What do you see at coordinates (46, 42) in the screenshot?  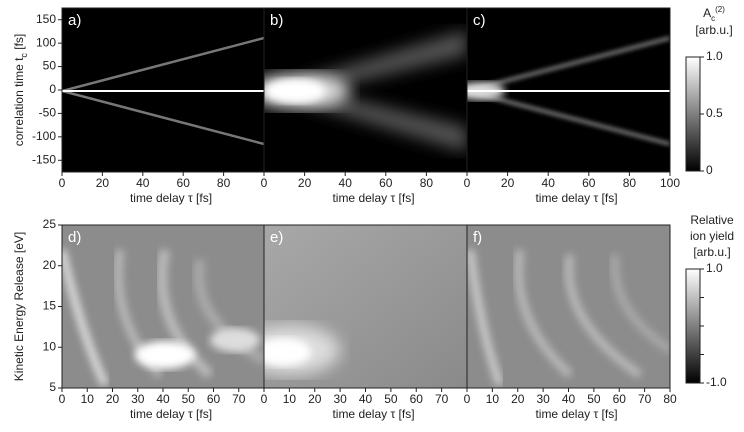 I see `y-tick-label: 100` at bounding box center [46, 42].